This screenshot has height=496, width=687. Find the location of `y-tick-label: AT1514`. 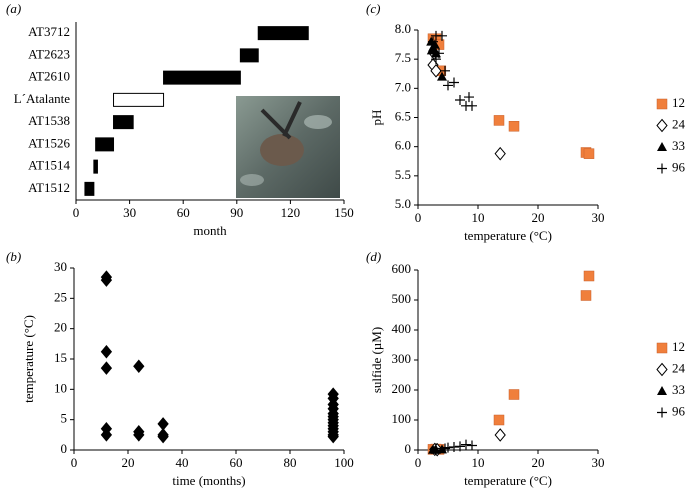

y-tick-label: AT1514 is located at coordinates (49, 165).